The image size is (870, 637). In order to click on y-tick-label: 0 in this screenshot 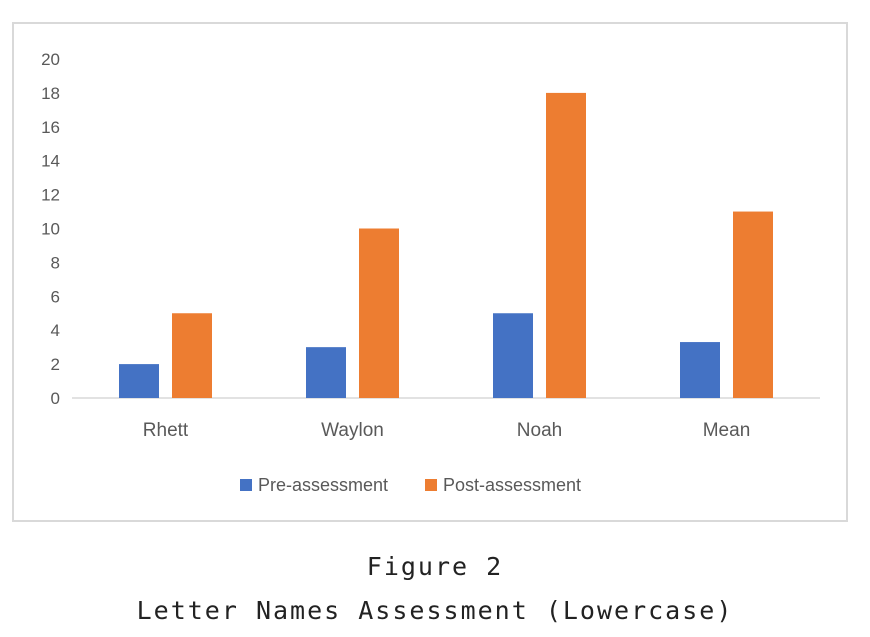, I will do `click(55, 398)`.